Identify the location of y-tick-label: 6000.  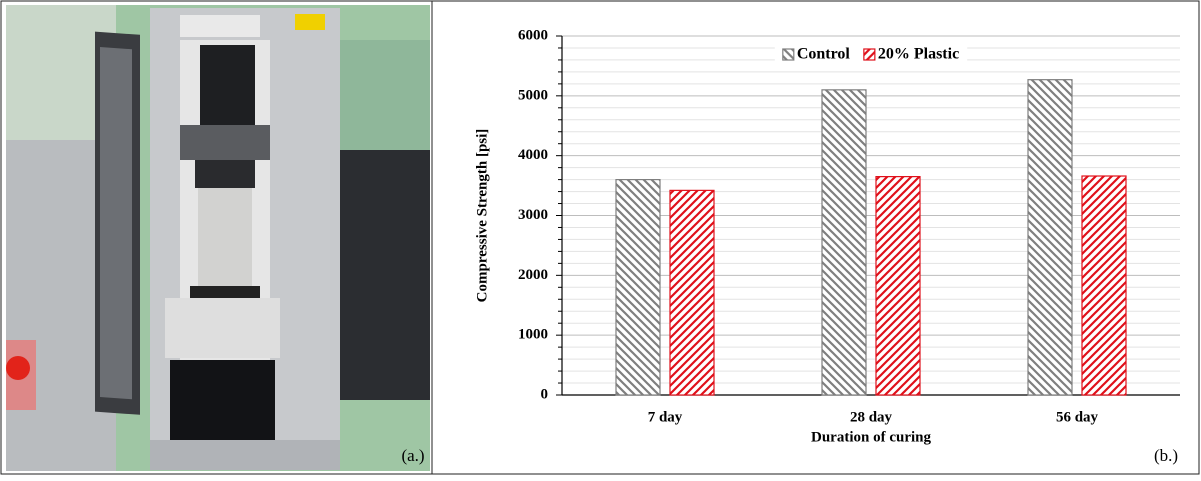
(533, 35).